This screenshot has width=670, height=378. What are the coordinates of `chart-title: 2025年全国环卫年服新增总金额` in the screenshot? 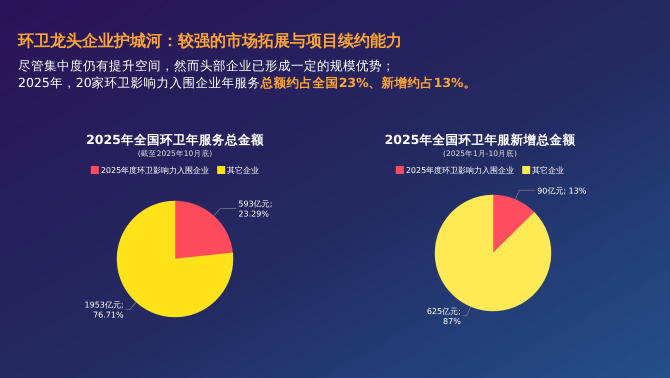 It's located at (480, 139).